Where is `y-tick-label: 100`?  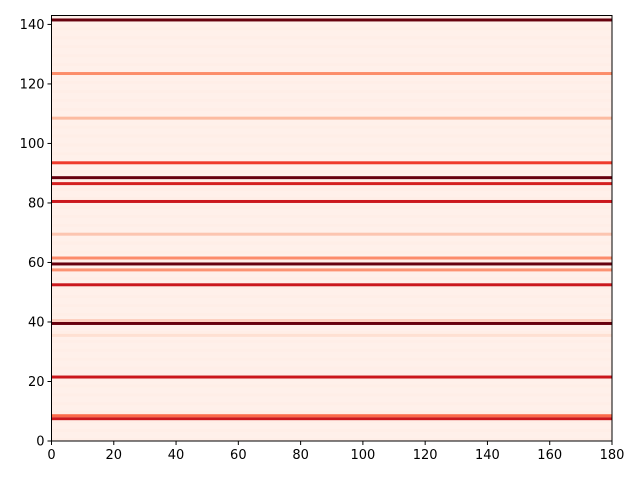
y-tick-label: 100 is located at coordinates (32, 144).